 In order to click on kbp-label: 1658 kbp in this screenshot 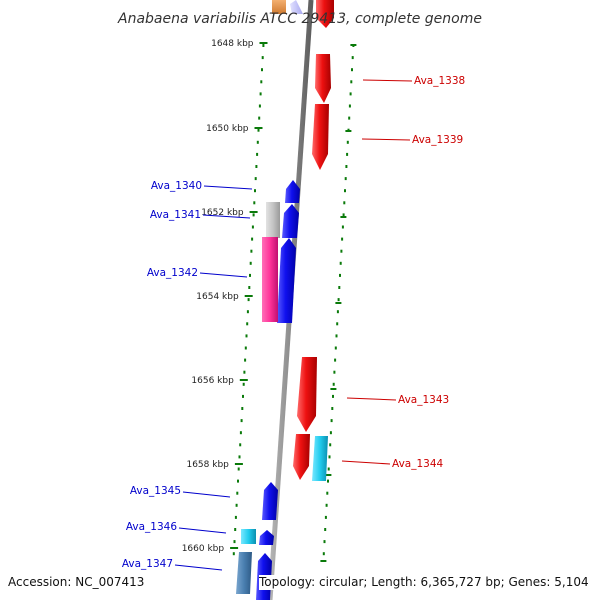, I will do `click(207, 465)`.